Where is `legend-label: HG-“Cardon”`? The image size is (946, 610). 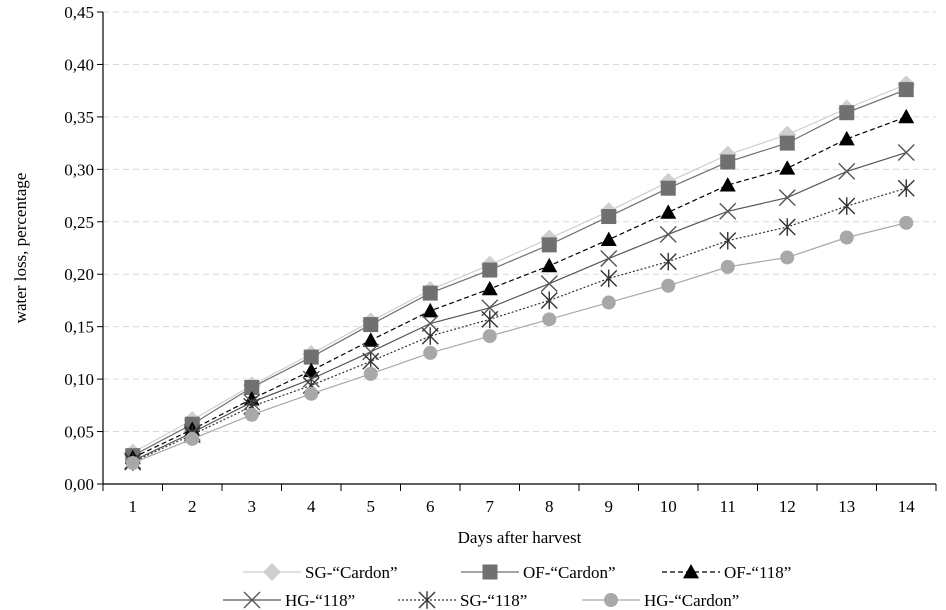 legend-label: HG-“Cardon” is located at coordinates (691, 600).